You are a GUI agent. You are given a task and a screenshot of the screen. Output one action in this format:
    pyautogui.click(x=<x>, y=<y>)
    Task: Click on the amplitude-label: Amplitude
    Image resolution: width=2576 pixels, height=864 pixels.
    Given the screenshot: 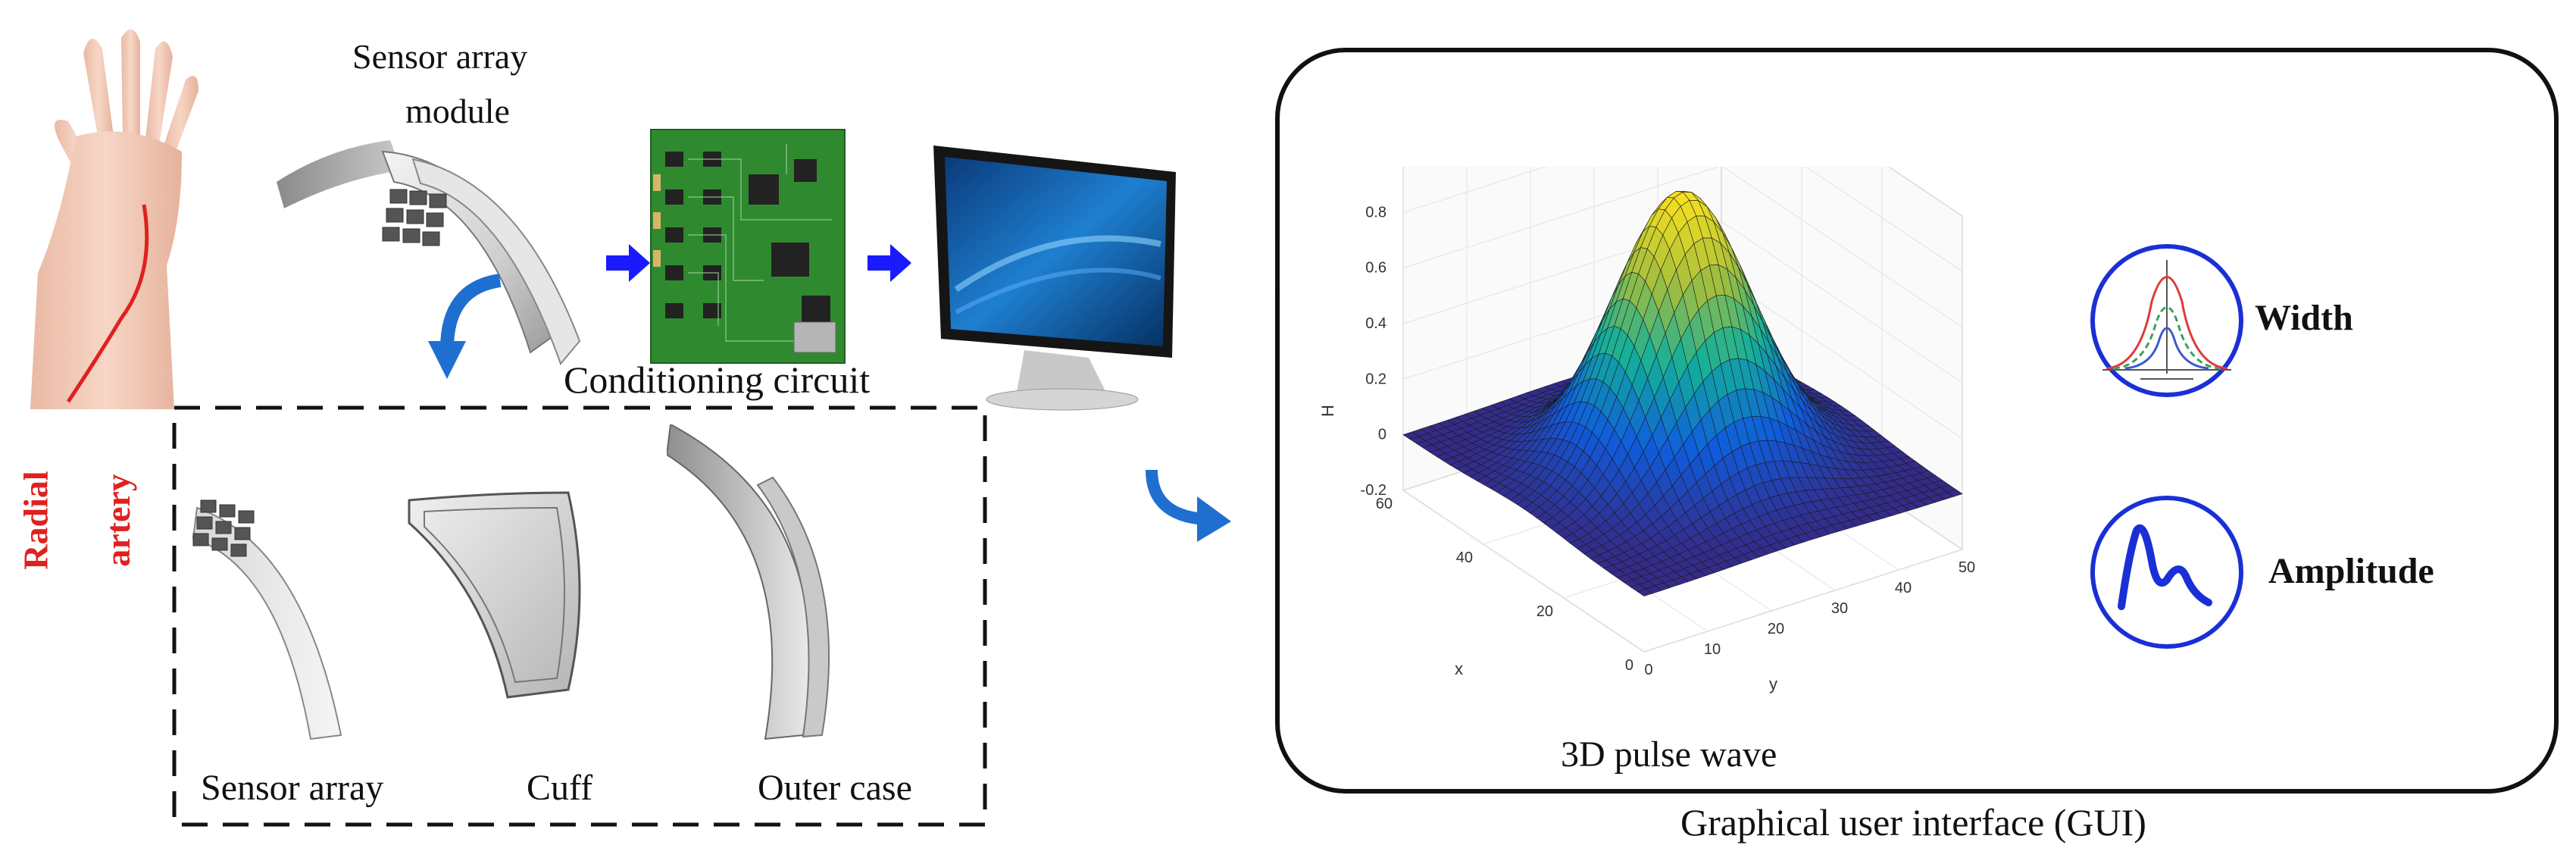 What is the action you would take?
    pyautogui.click(x=2351, y=571)
    